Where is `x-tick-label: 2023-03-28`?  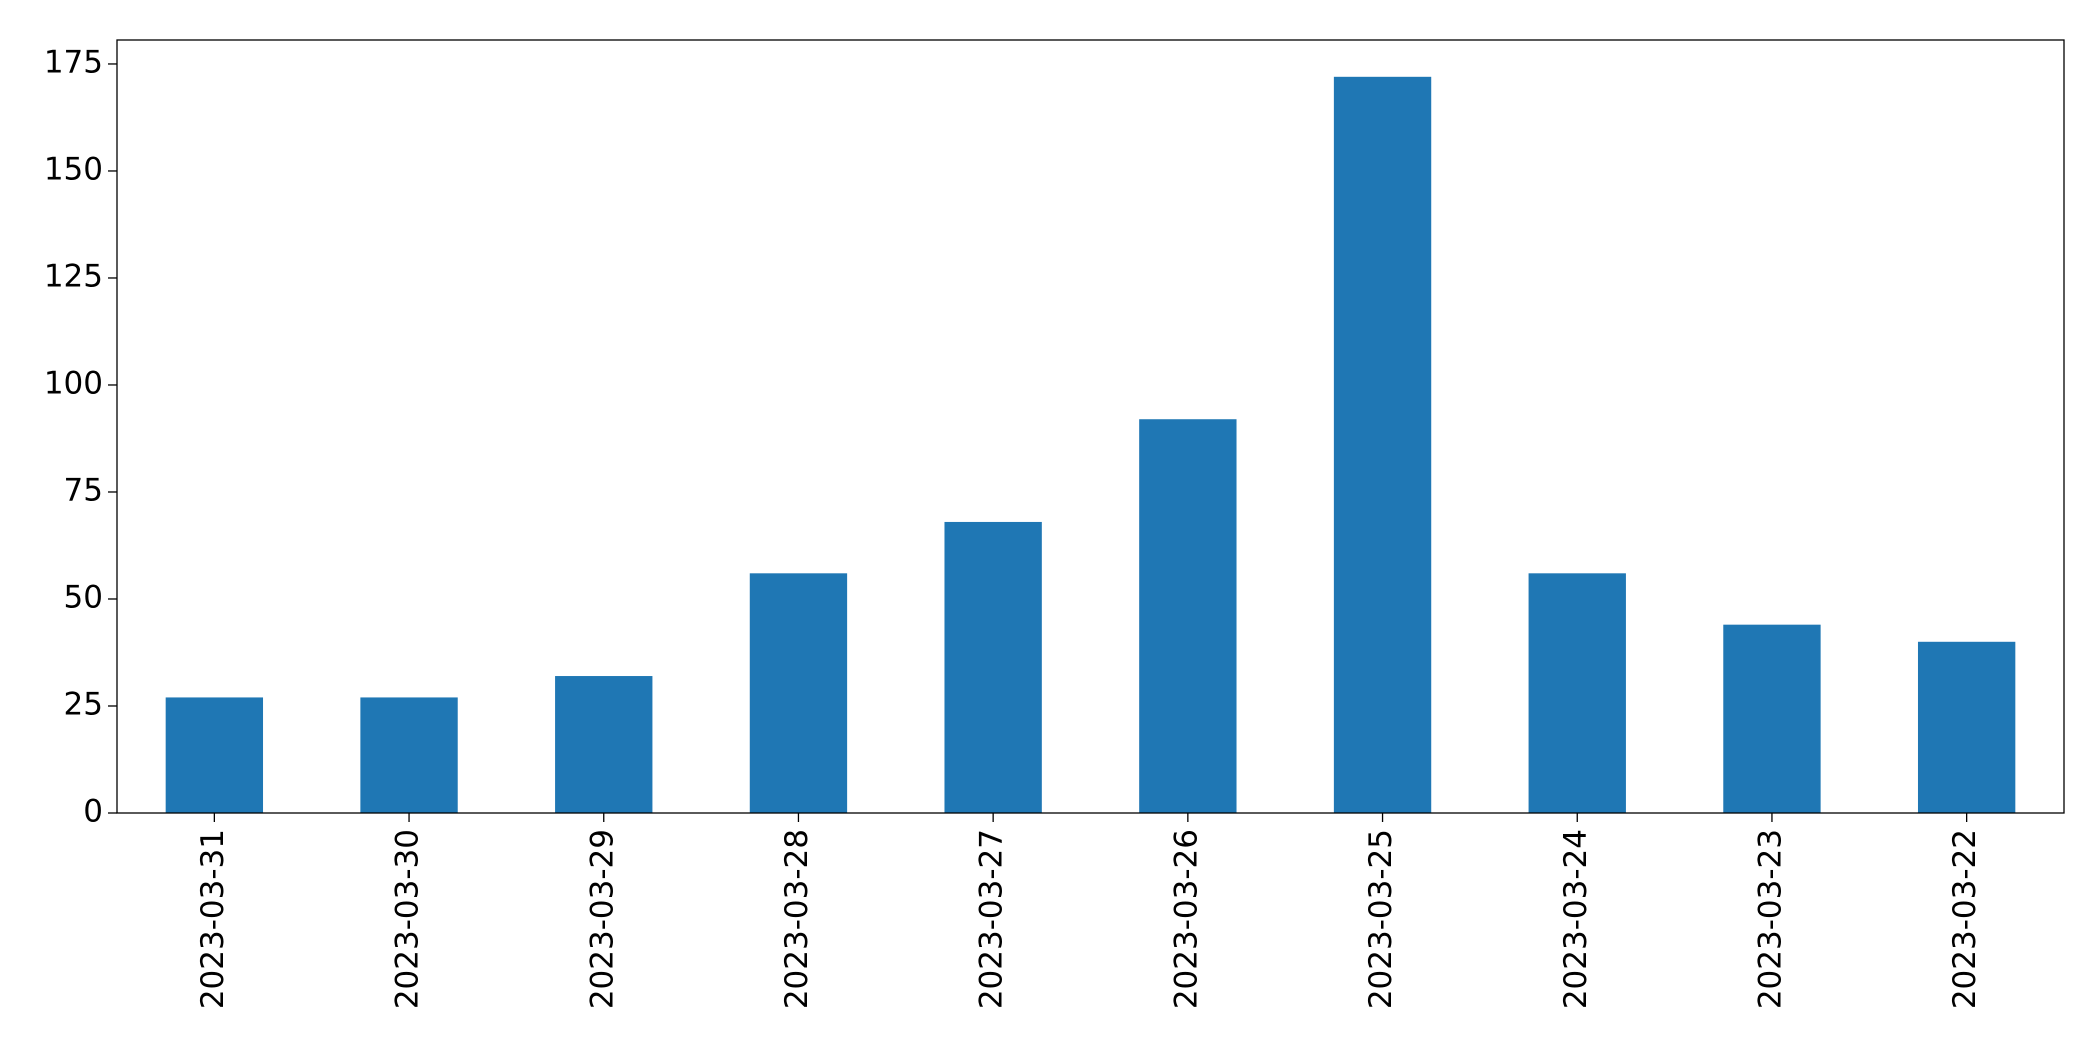 x-tick-label: 2023-03-28 is located at coordinates (797, 919).